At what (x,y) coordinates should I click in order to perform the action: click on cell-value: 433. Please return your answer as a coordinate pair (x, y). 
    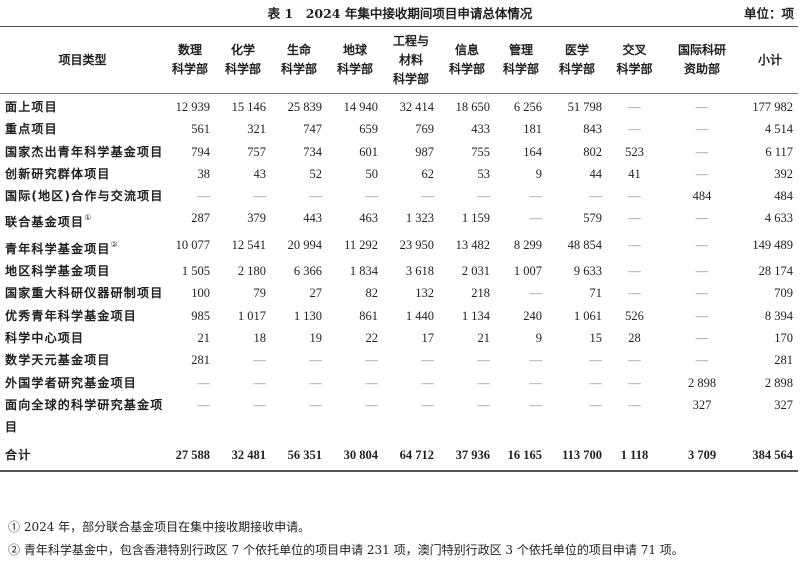
    Looking at the image, I should click on (480, 129).